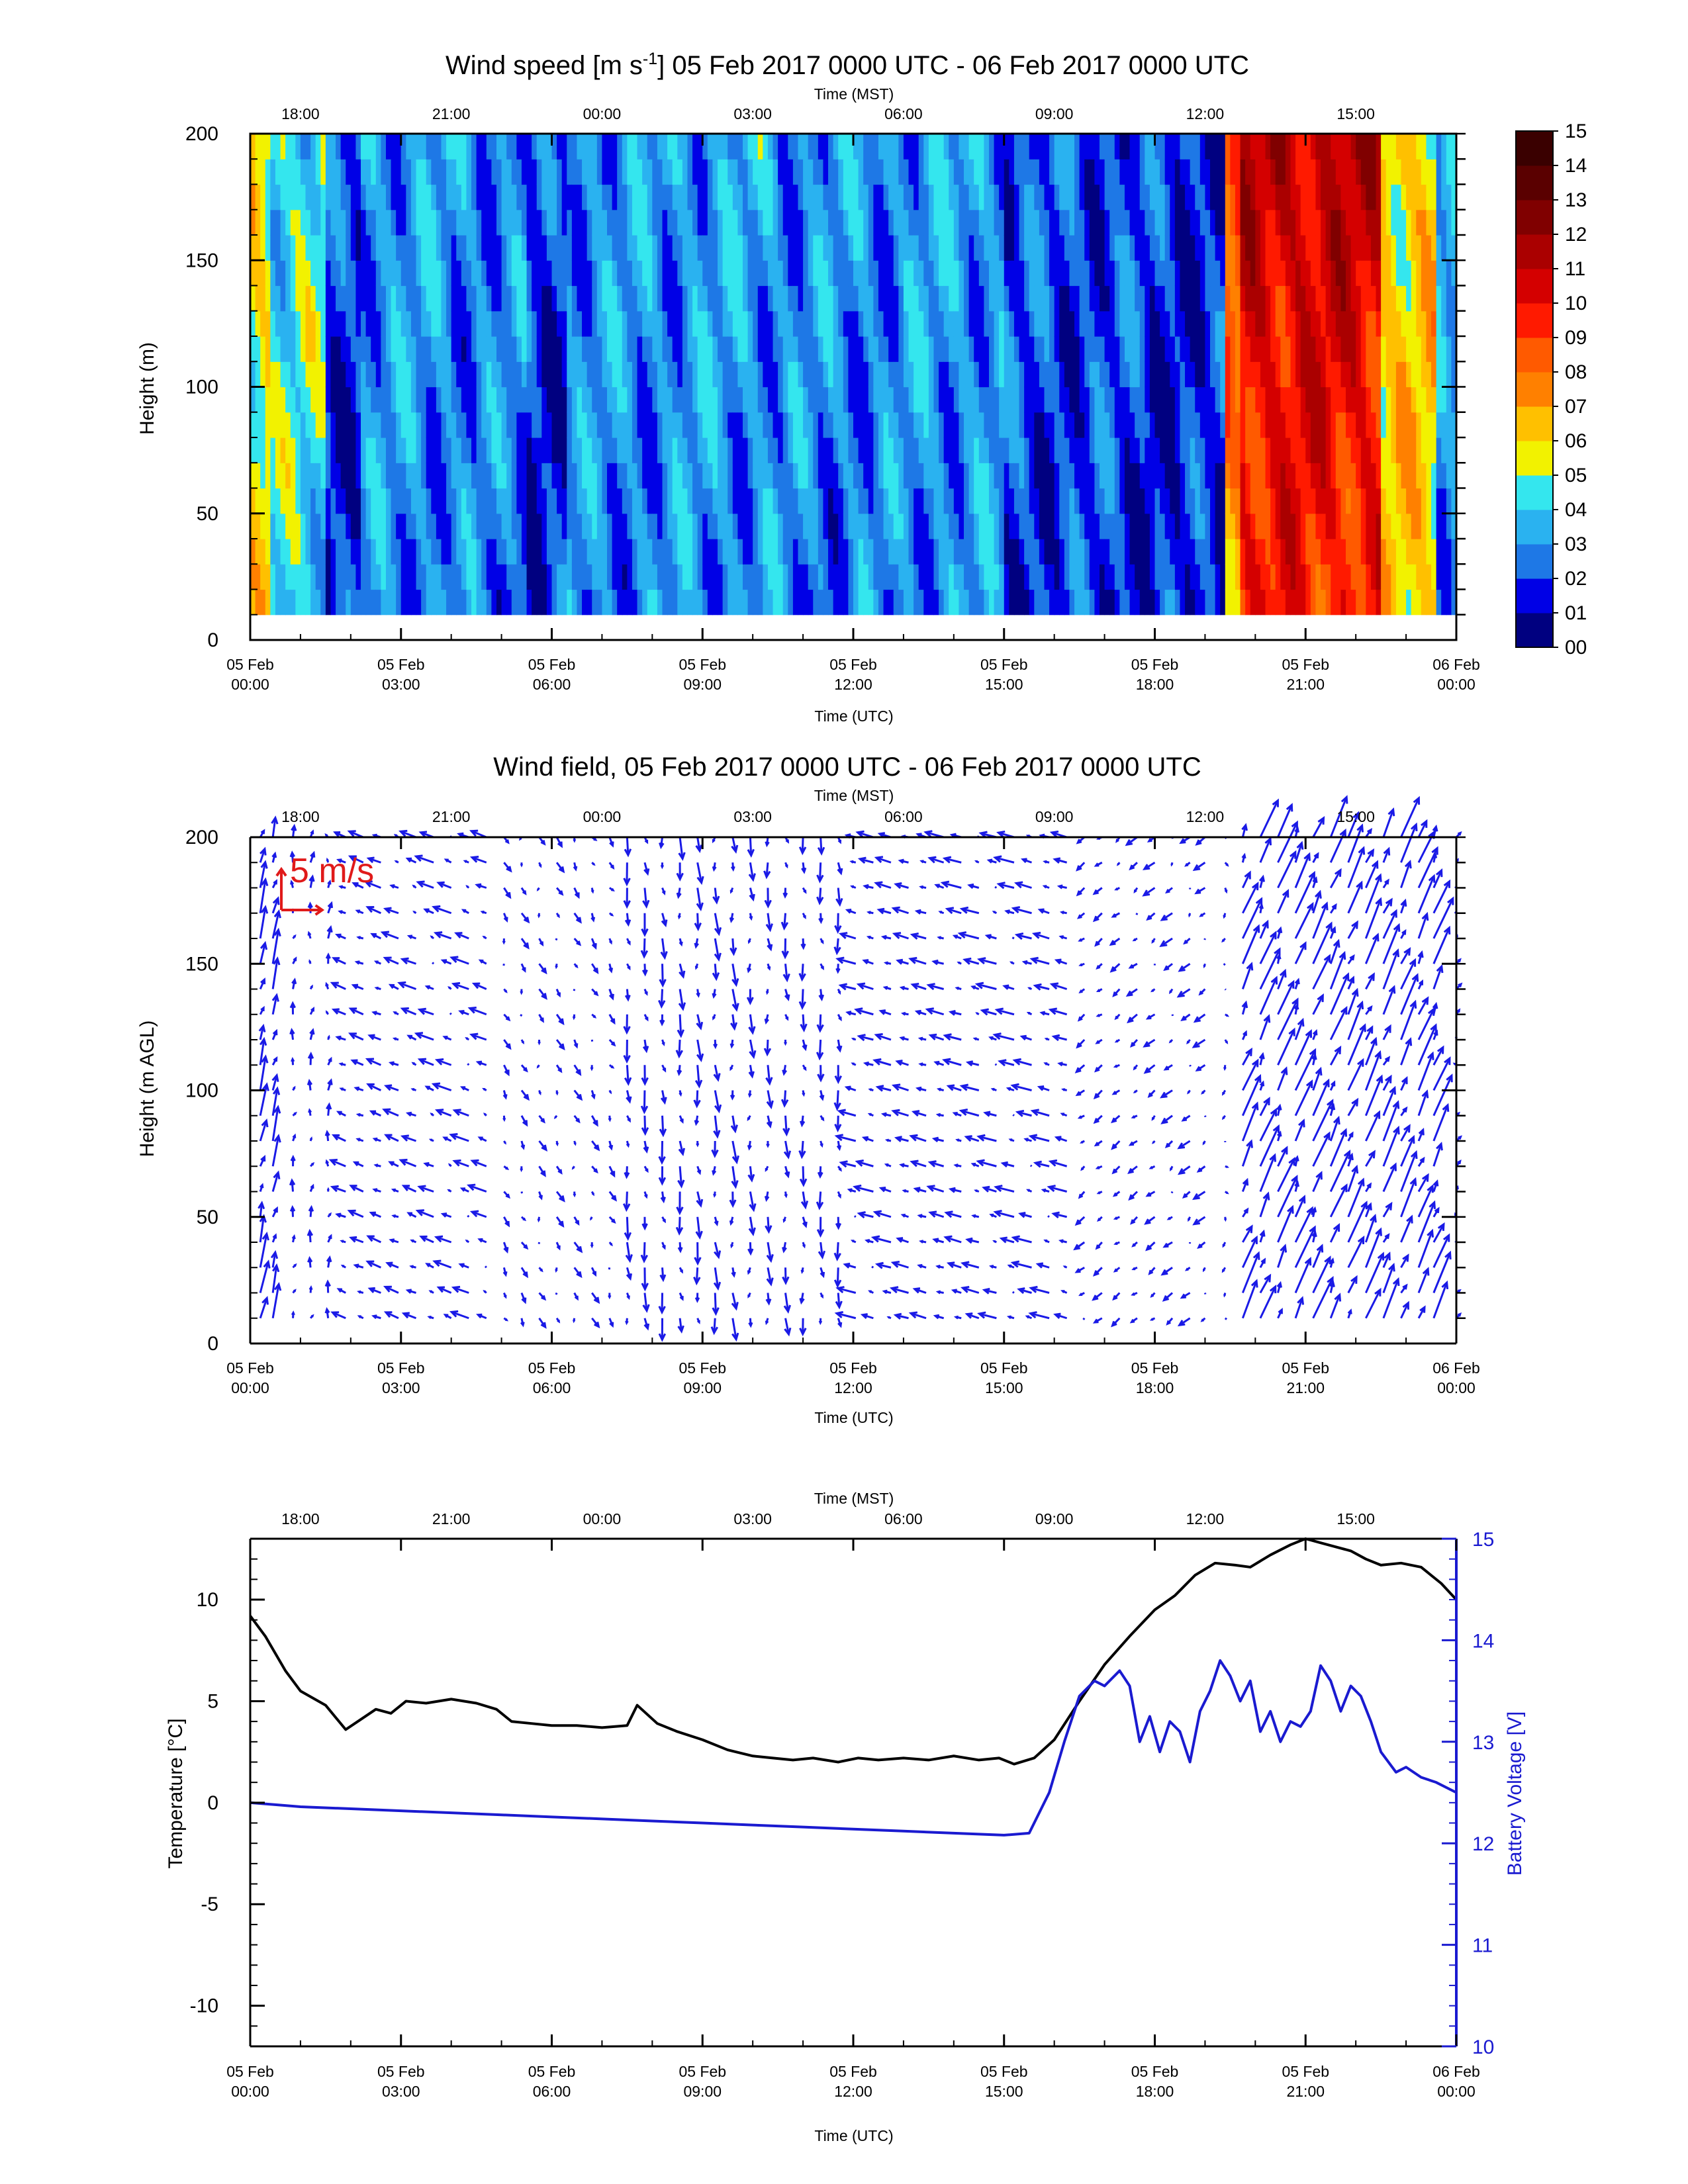 This screenshot has width=1688, height=2184. What do you see at coordinates (1534, 218) in the screenshot?
I see `colorbar-swatch` at bounding box center [1534, 218].